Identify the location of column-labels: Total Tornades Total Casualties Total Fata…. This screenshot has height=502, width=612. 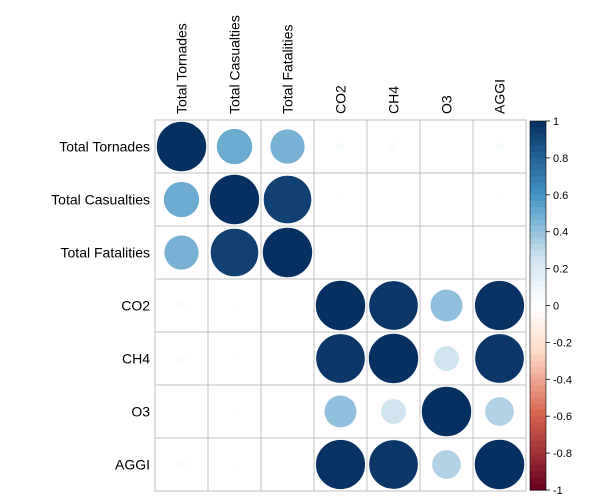
(341, 64).